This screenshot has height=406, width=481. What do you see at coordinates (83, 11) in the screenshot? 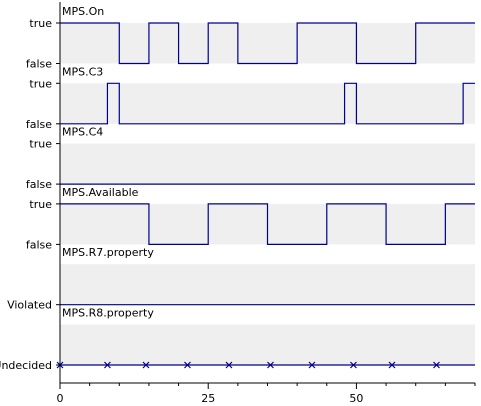
I see `track-title: MPS.On` at bounding box center [83, 11].